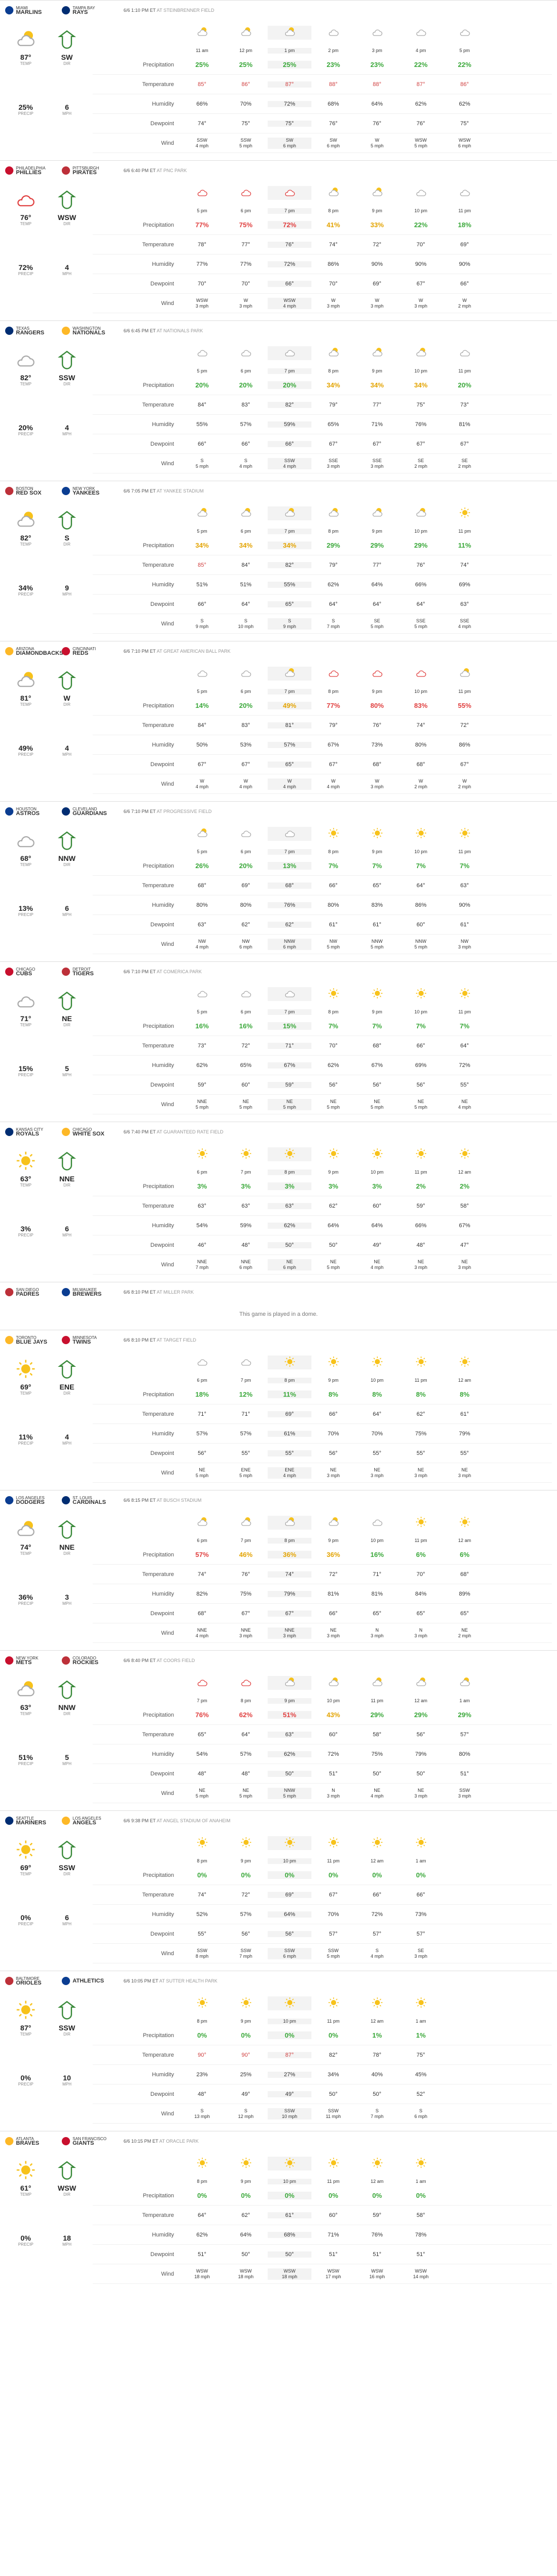 This screenshot has height=2576, width=557. What do you see at coordinates (333, 1773) in the screenshot?
I see `cell-value: 51°` at bounding box center [333, 1773].